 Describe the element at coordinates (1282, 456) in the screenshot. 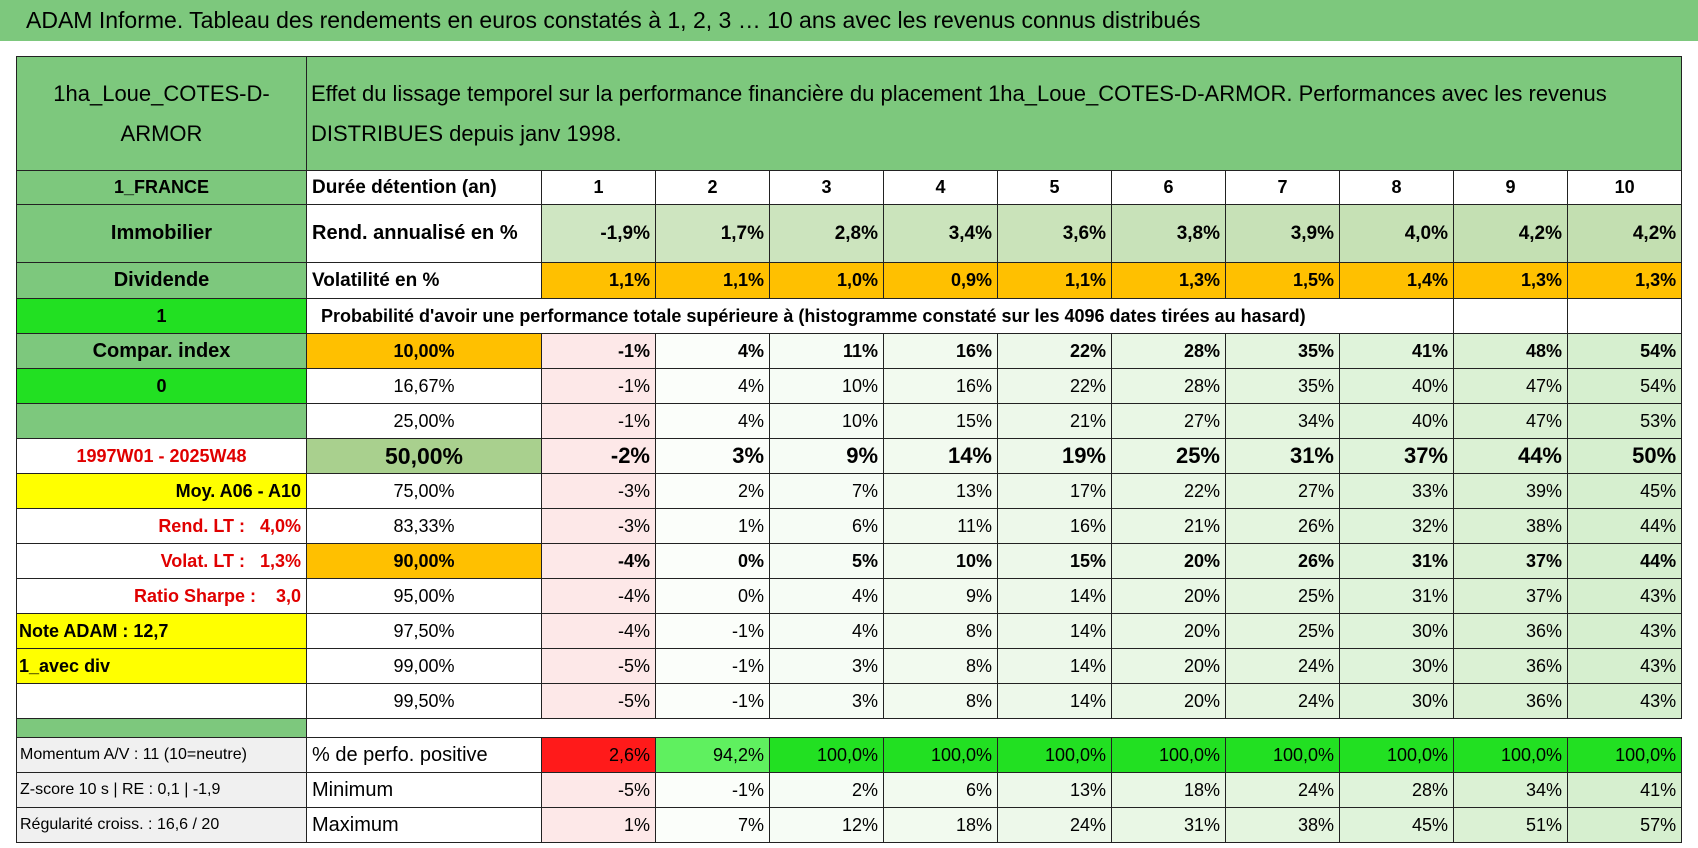

I see `value-cell: 31%` at that location.